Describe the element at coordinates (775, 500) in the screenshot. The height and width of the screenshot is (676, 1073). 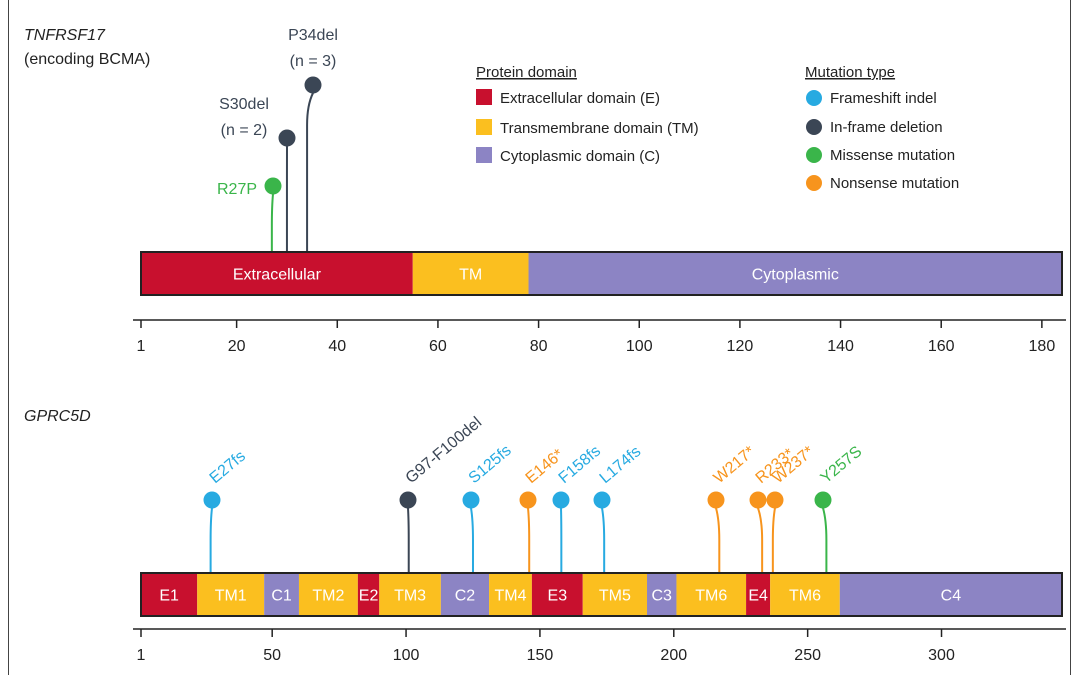
I see `mutation-w237-head` at that location.